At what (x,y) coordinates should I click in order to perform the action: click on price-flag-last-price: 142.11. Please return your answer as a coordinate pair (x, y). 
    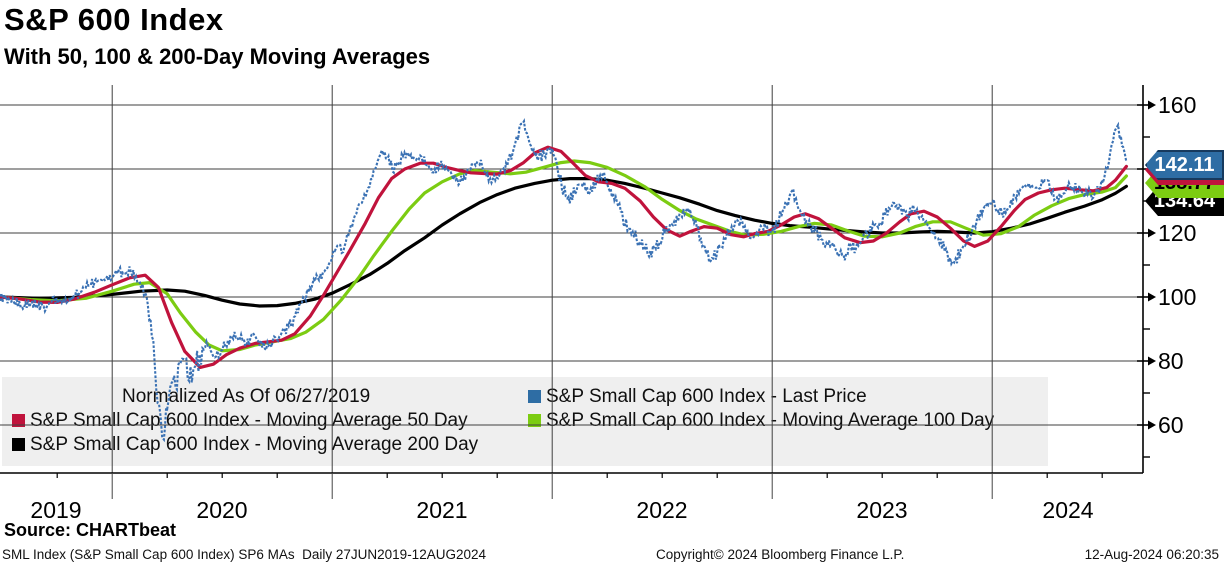
    Looking at the image, I should click on (1184, 165).